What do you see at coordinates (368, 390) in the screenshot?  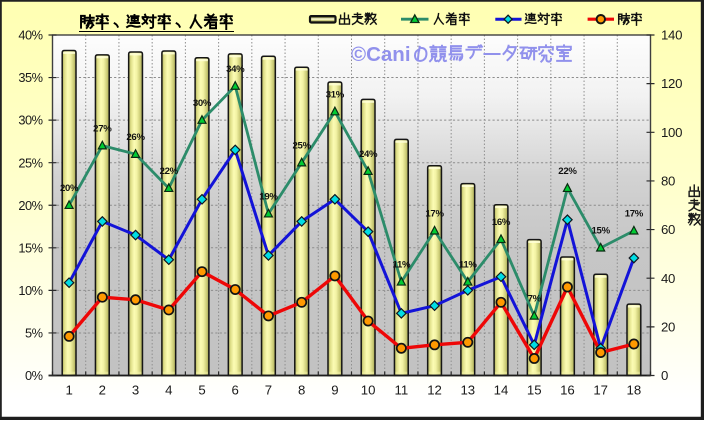 I see `svg-text: 10` at bounding box center [368, 390].